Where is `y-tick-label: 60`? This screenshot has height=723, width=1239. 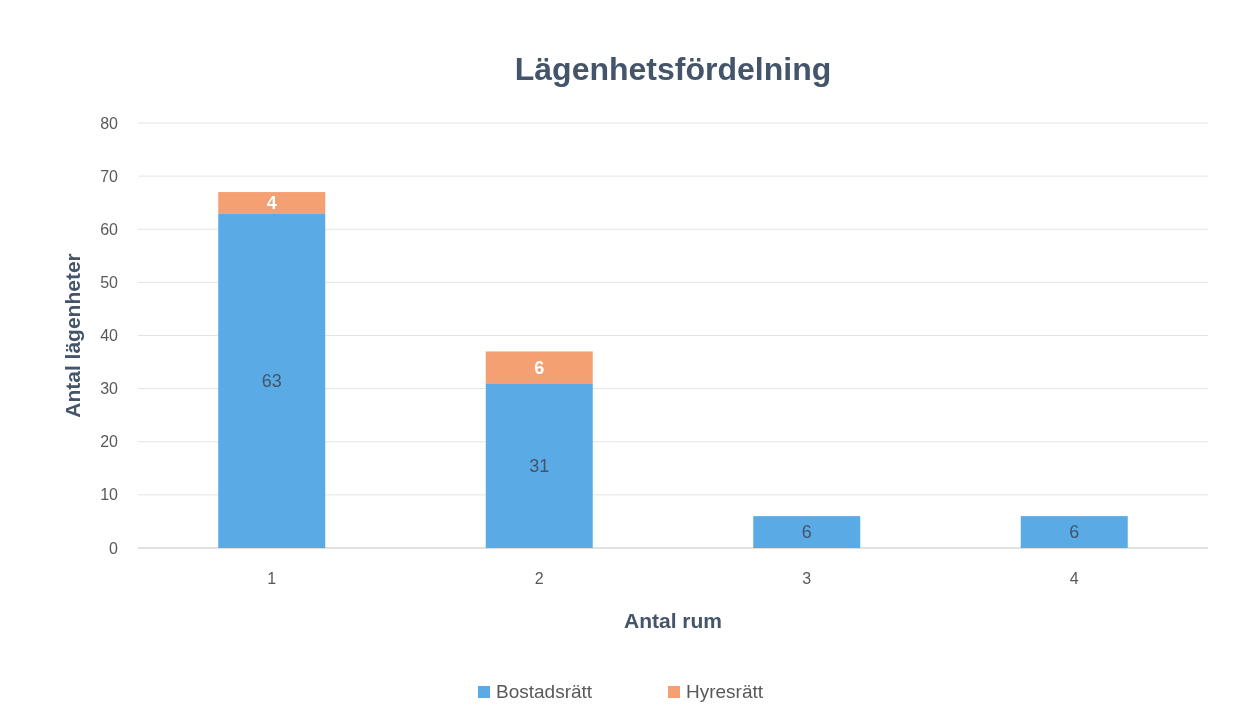 y-tick-label: 60 is located at coordinates (109, 229).